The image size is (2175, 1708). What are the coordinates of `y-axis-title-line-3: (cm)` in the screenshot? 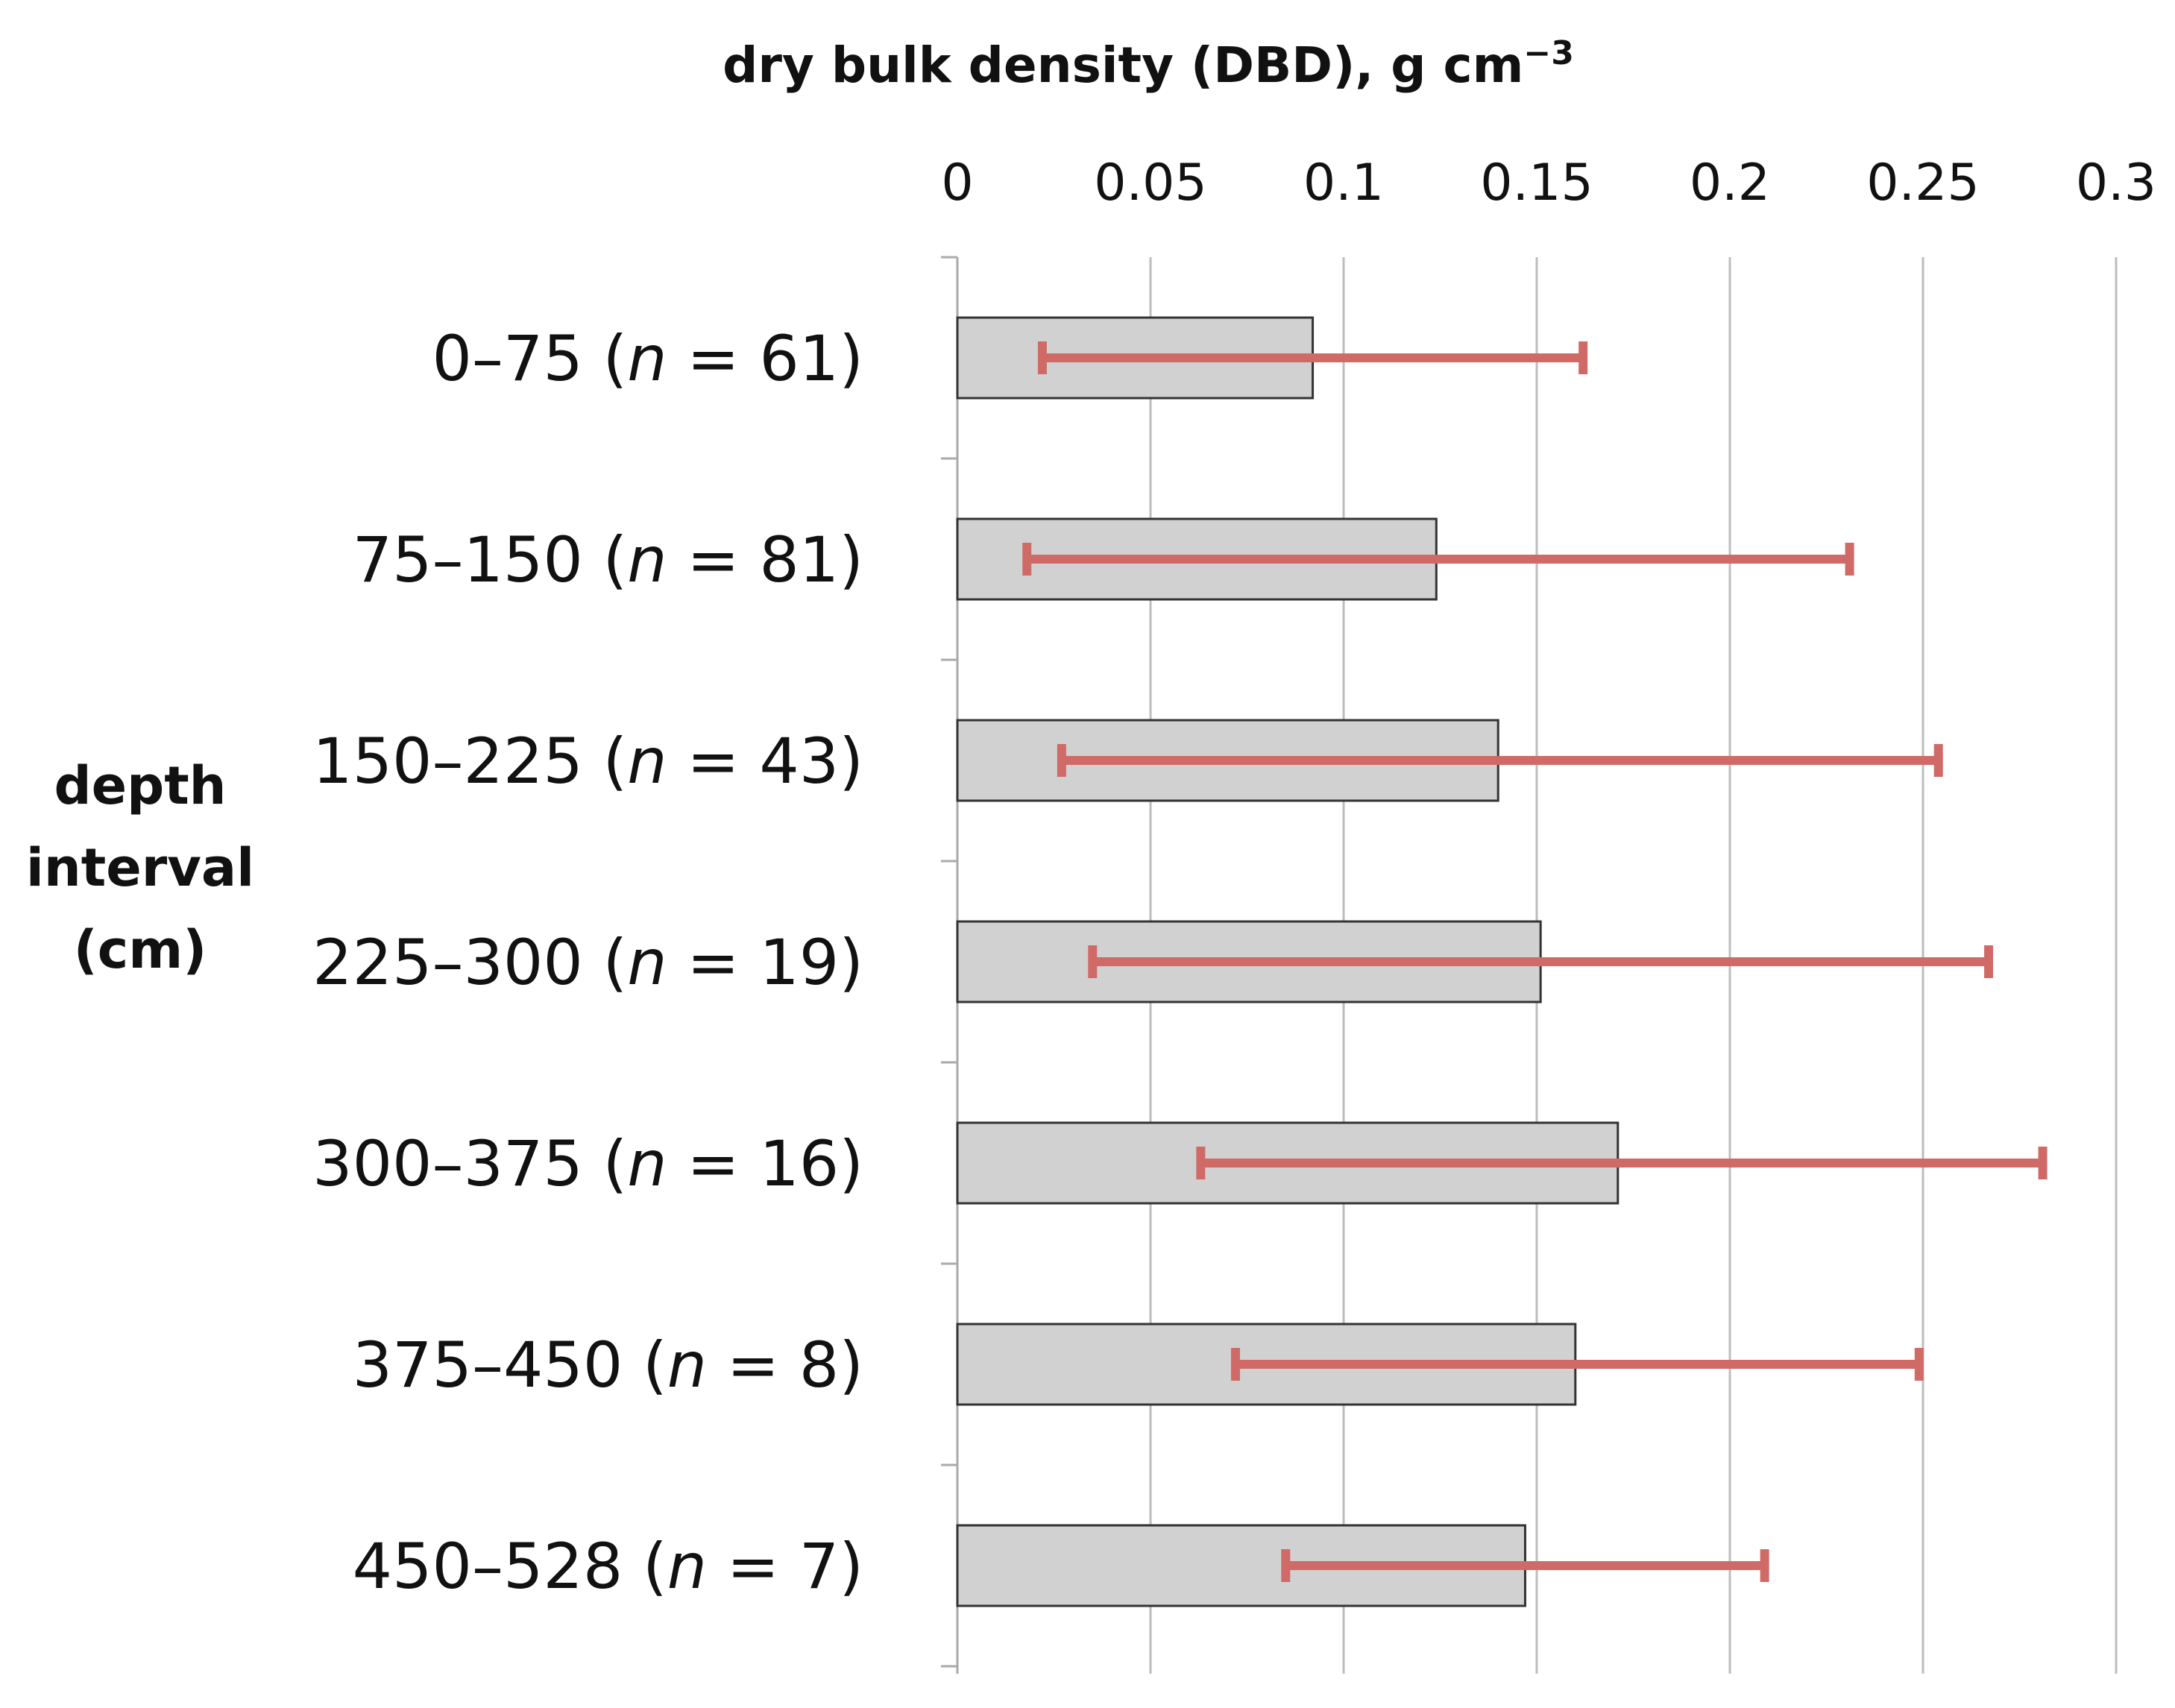 It's located at (140, 950).